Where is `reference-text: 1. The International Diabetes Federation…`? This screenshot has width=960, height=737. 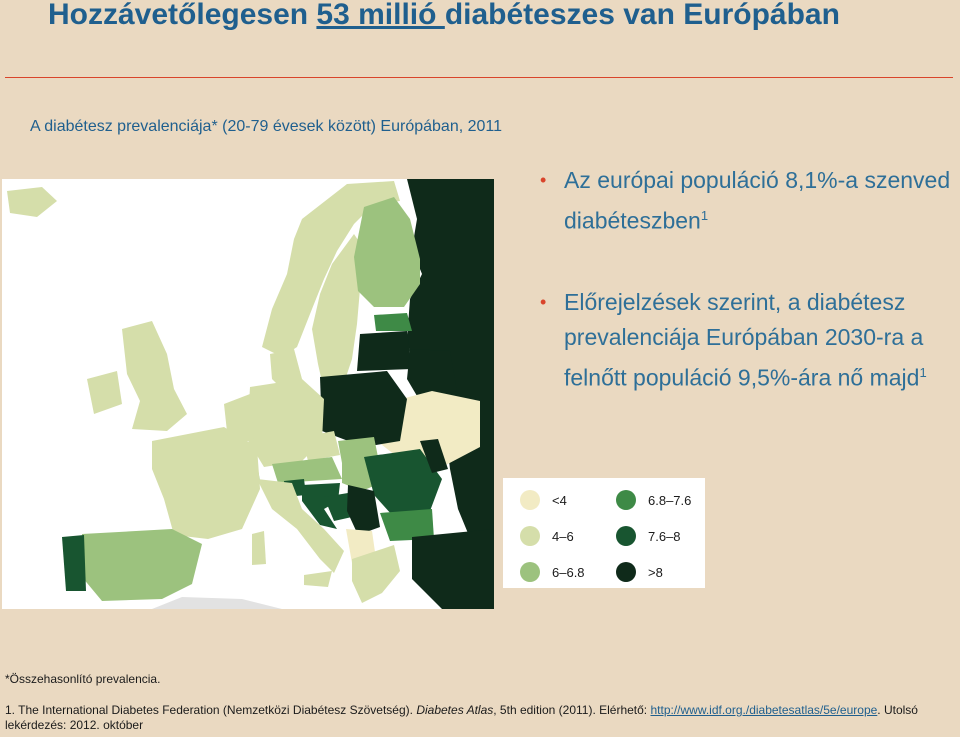
reference-text: 1. The International Diabetes Federation… is located at coordinates (211, 710).